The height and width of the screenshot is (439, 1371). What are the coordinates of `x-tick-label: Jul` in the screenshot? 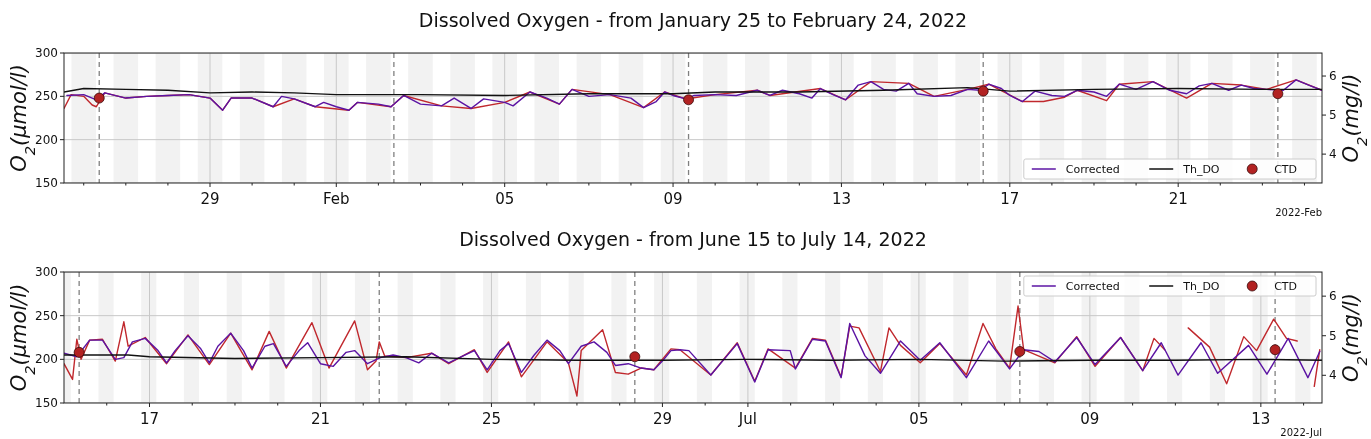 It's located at (747, 419).